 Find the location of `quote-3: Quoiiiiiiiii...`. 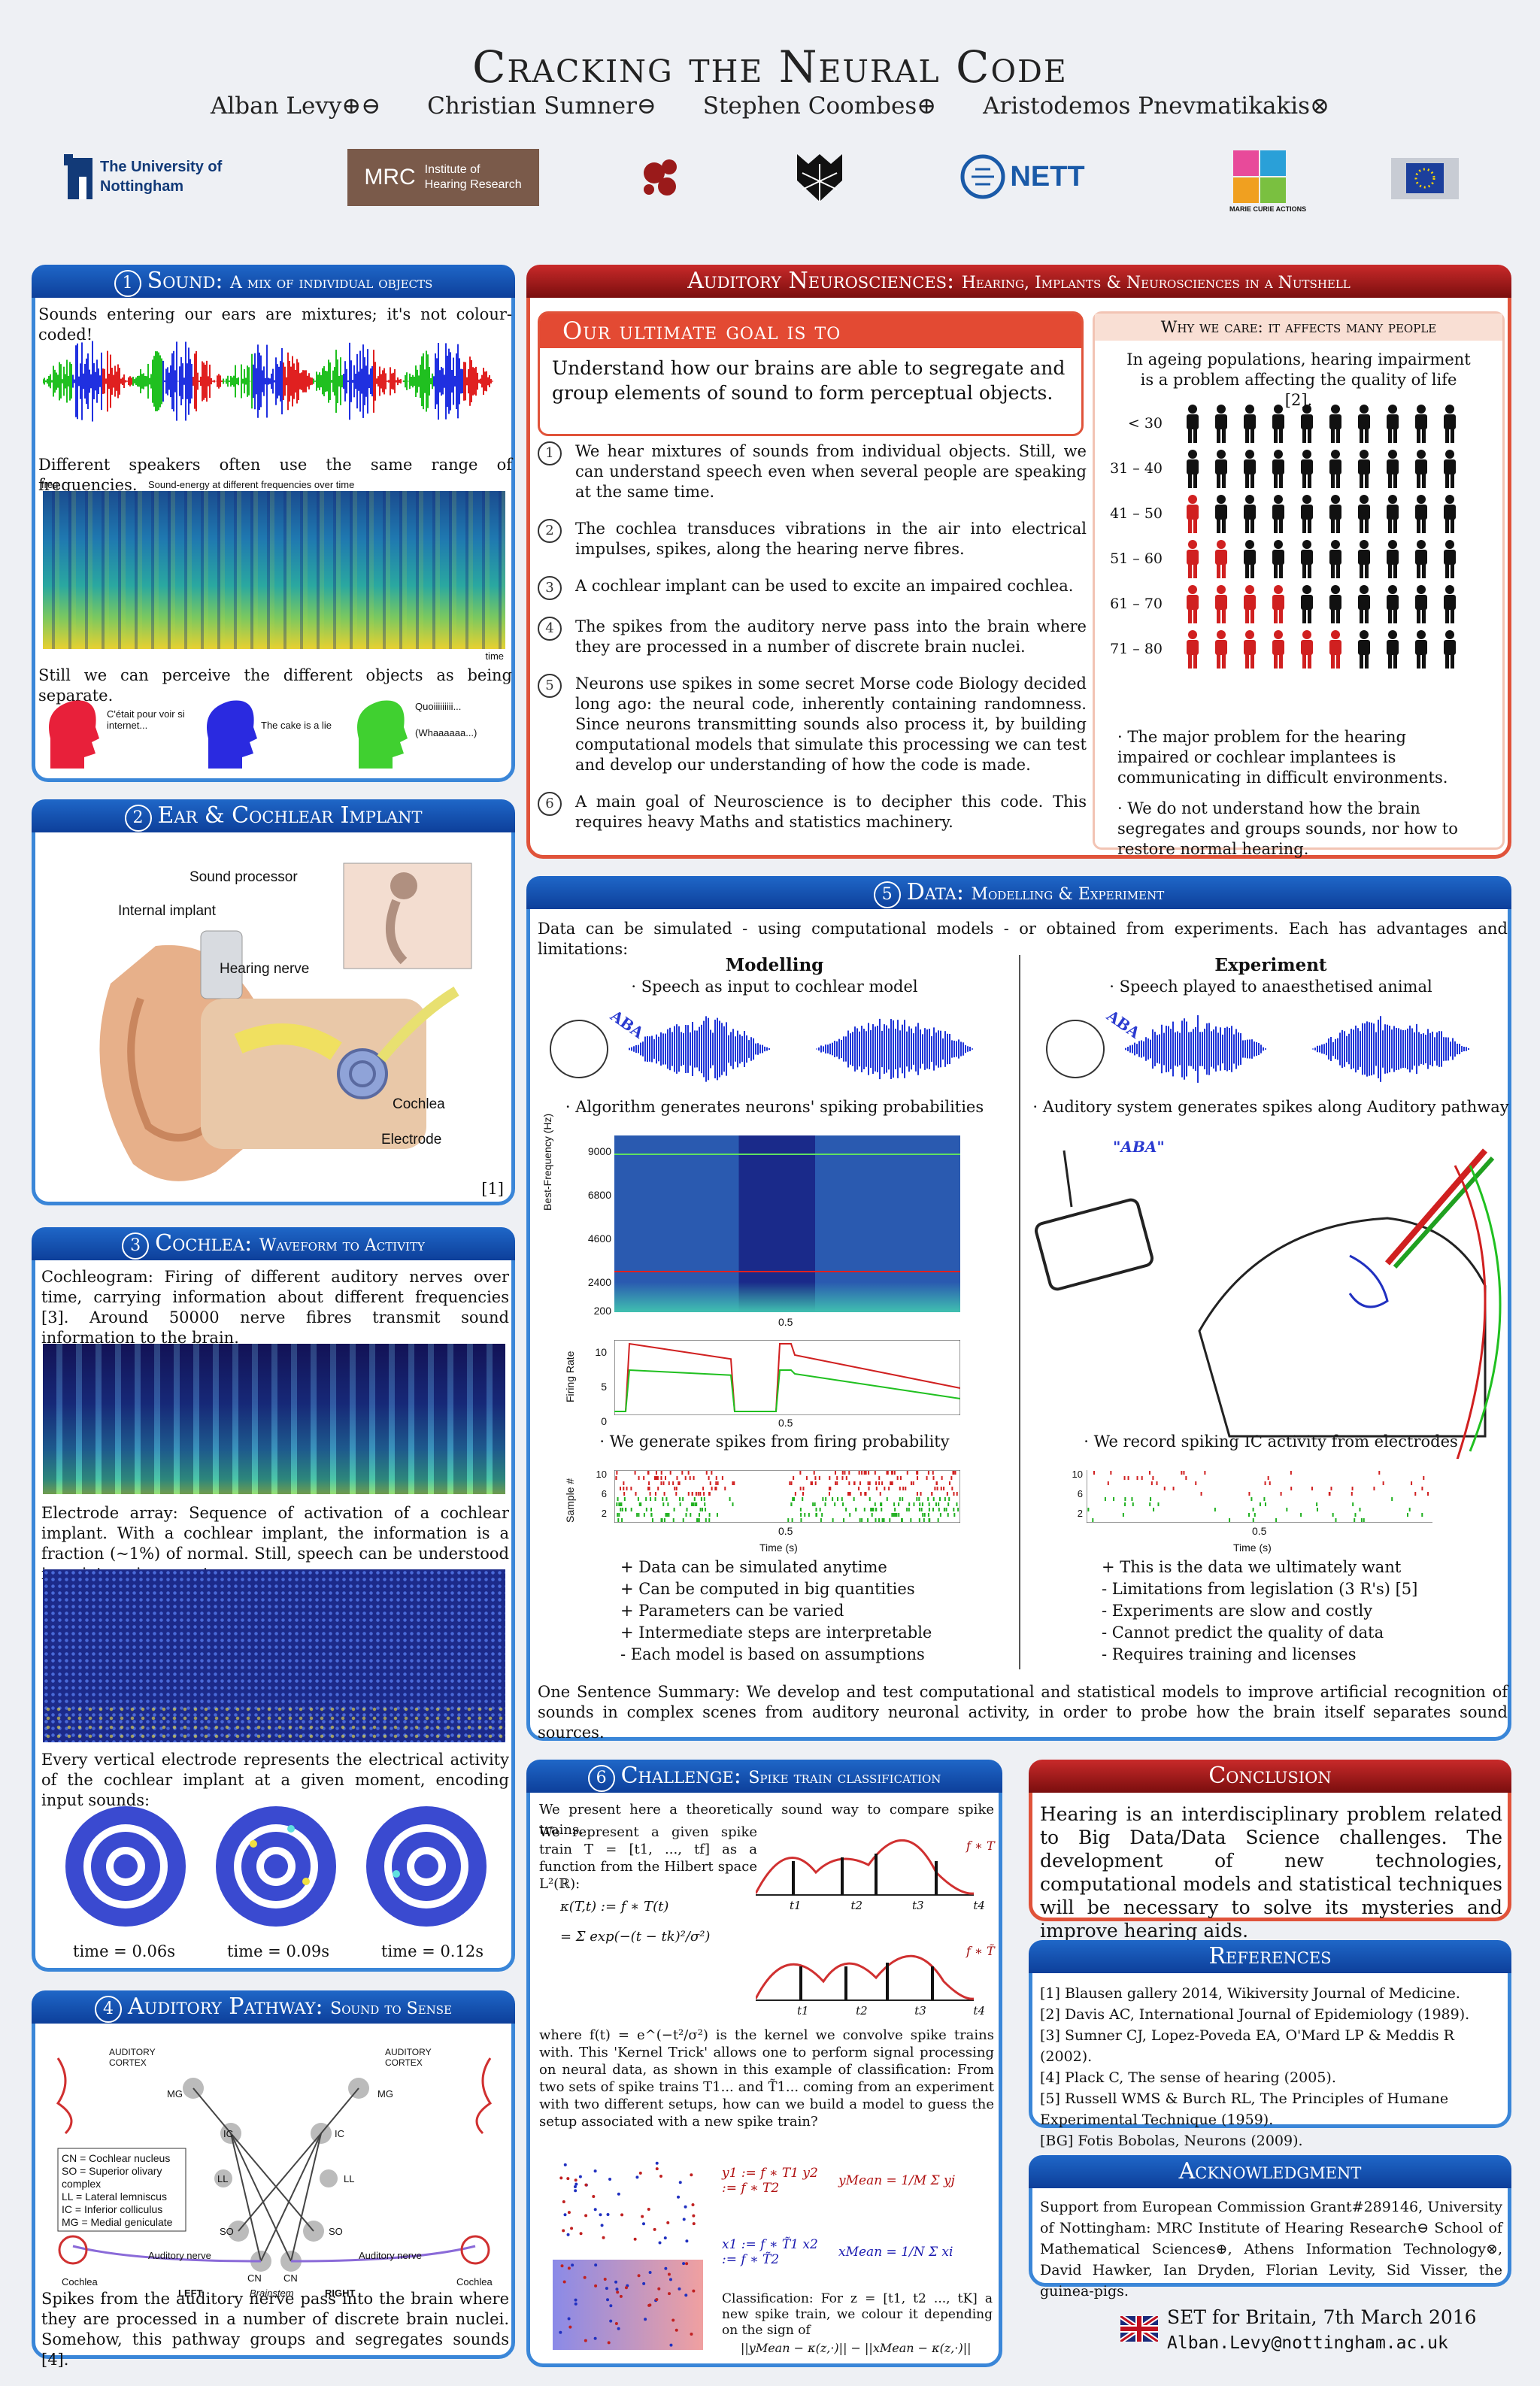

quote-3: Quoiiiiiiiii... is located at coordinates (438, 706).